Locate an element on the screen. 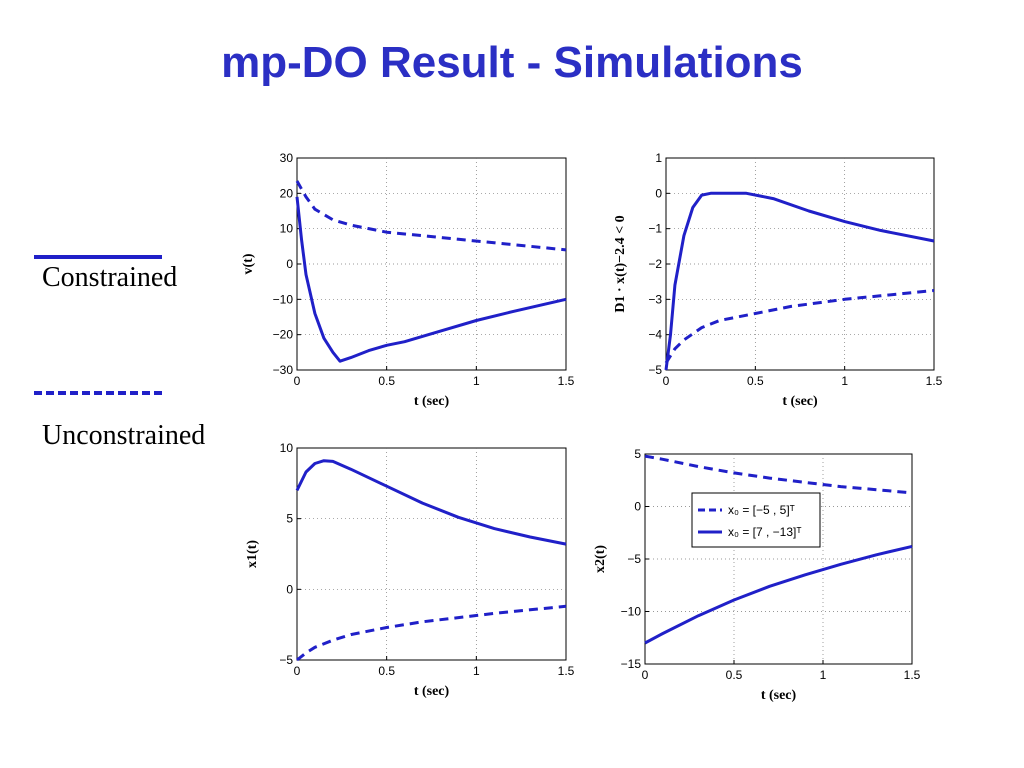 This screenshot has height=768, width=1024. y-tick-label: 30 is located at coordinates (287, 158).